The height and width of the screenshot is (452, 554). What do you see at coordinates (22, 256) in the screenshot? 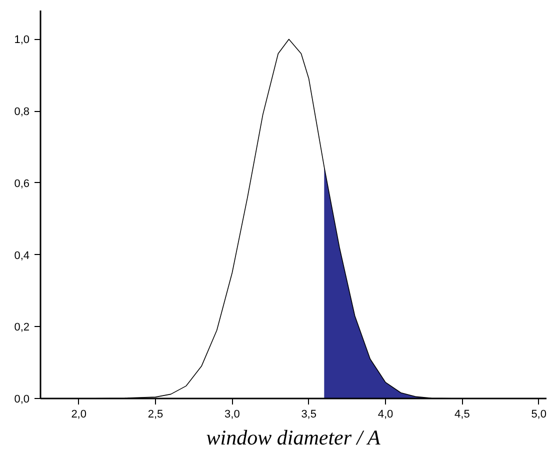
I see `y-tick-label: 0,4` at bounding box center [22, 256].